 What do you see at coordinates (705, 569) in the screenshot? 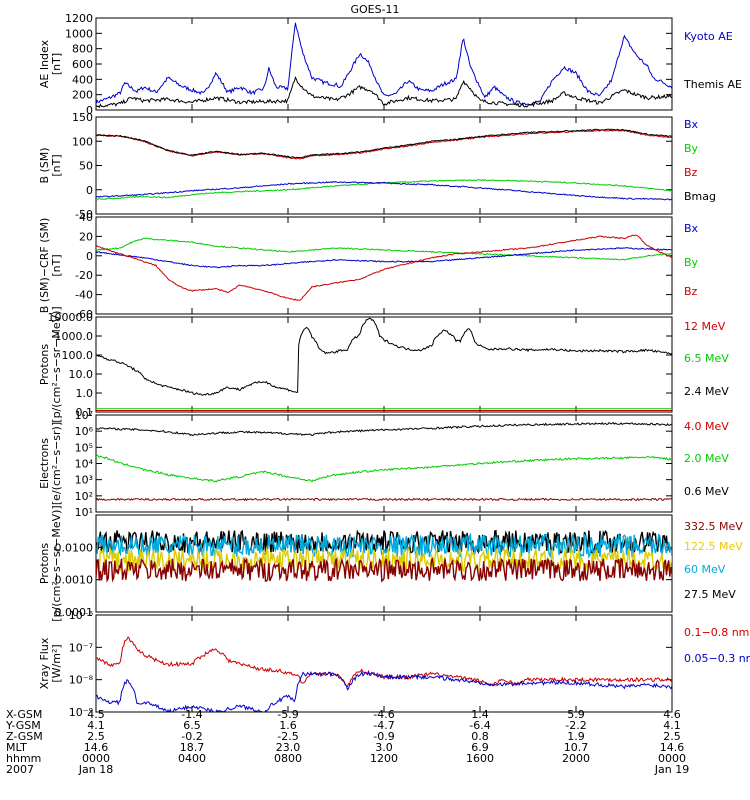
I see `series-legend-label: 60 MeV` at bounding box center [705, 569].